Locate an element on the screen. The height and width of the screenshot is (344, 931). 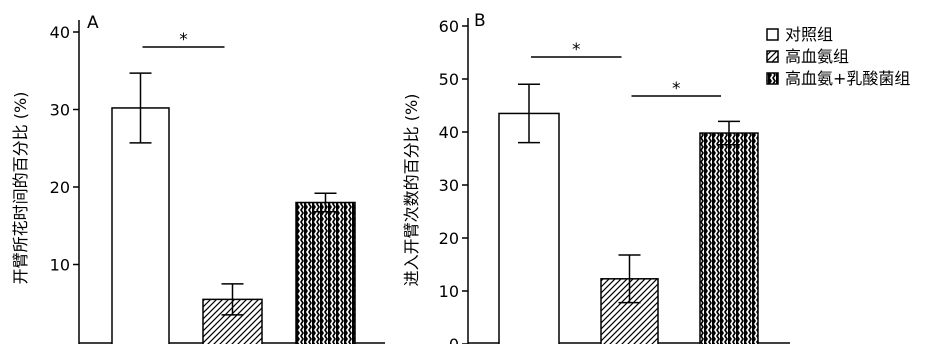
bar-a-control is located at coordinates (140, 225).